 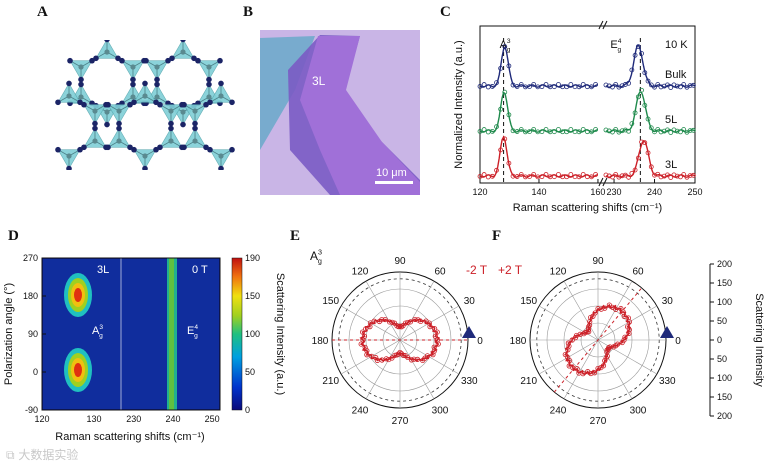 What do you see at coordinates (558, 272) in the screenshot?
I see `polar-angle-label: 120` at bounding box center [558, 272].